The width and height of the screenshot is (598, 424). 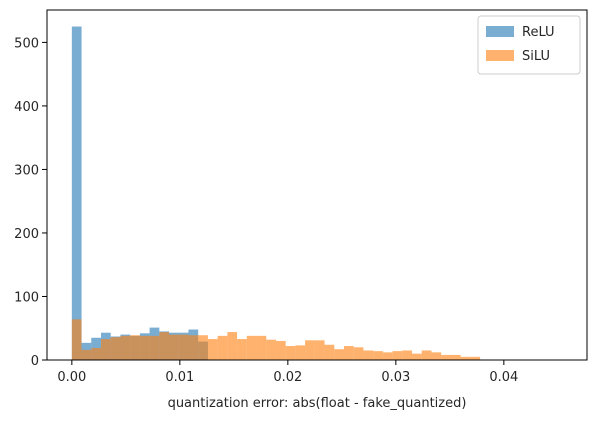 I want to click on y-tick-label: 100, so click(x=26, y=297).